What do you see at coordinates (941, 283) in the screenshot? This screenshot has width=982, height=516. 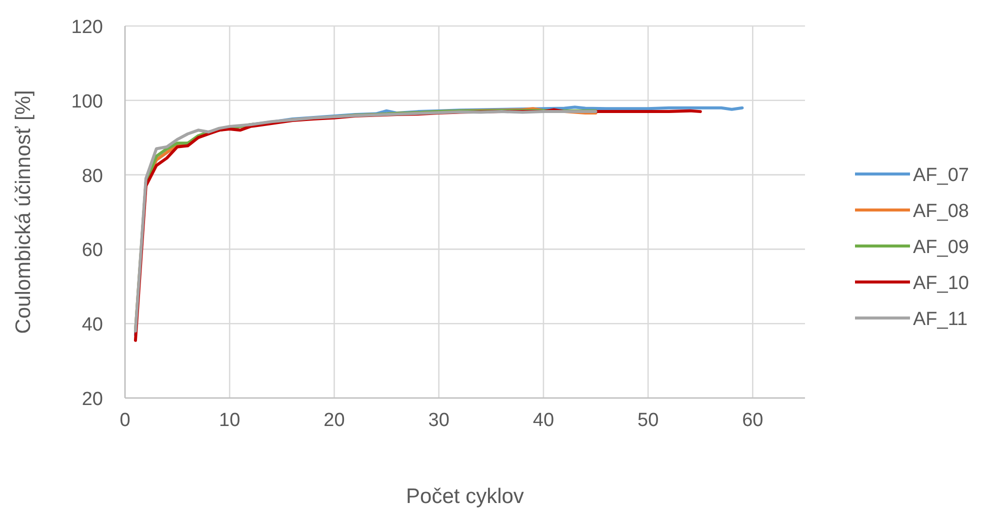 I see `legend-label: AF_10` at bounding box center [941, 283].